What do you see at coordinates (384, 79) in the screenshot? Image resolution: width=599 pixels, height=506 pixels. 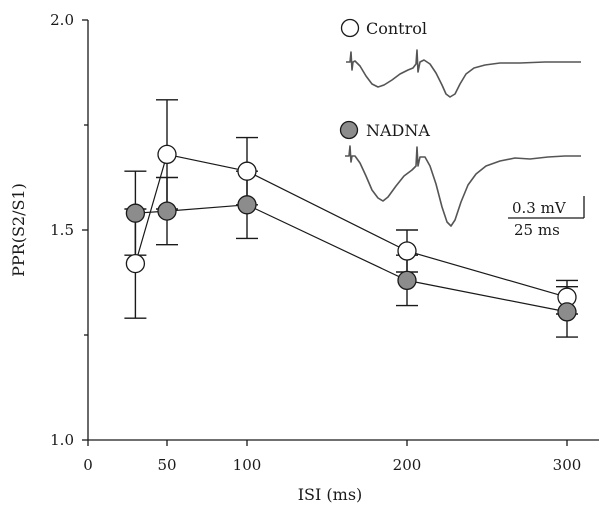 I see `legend: Control NADNA` at bounding box center [384, 79].